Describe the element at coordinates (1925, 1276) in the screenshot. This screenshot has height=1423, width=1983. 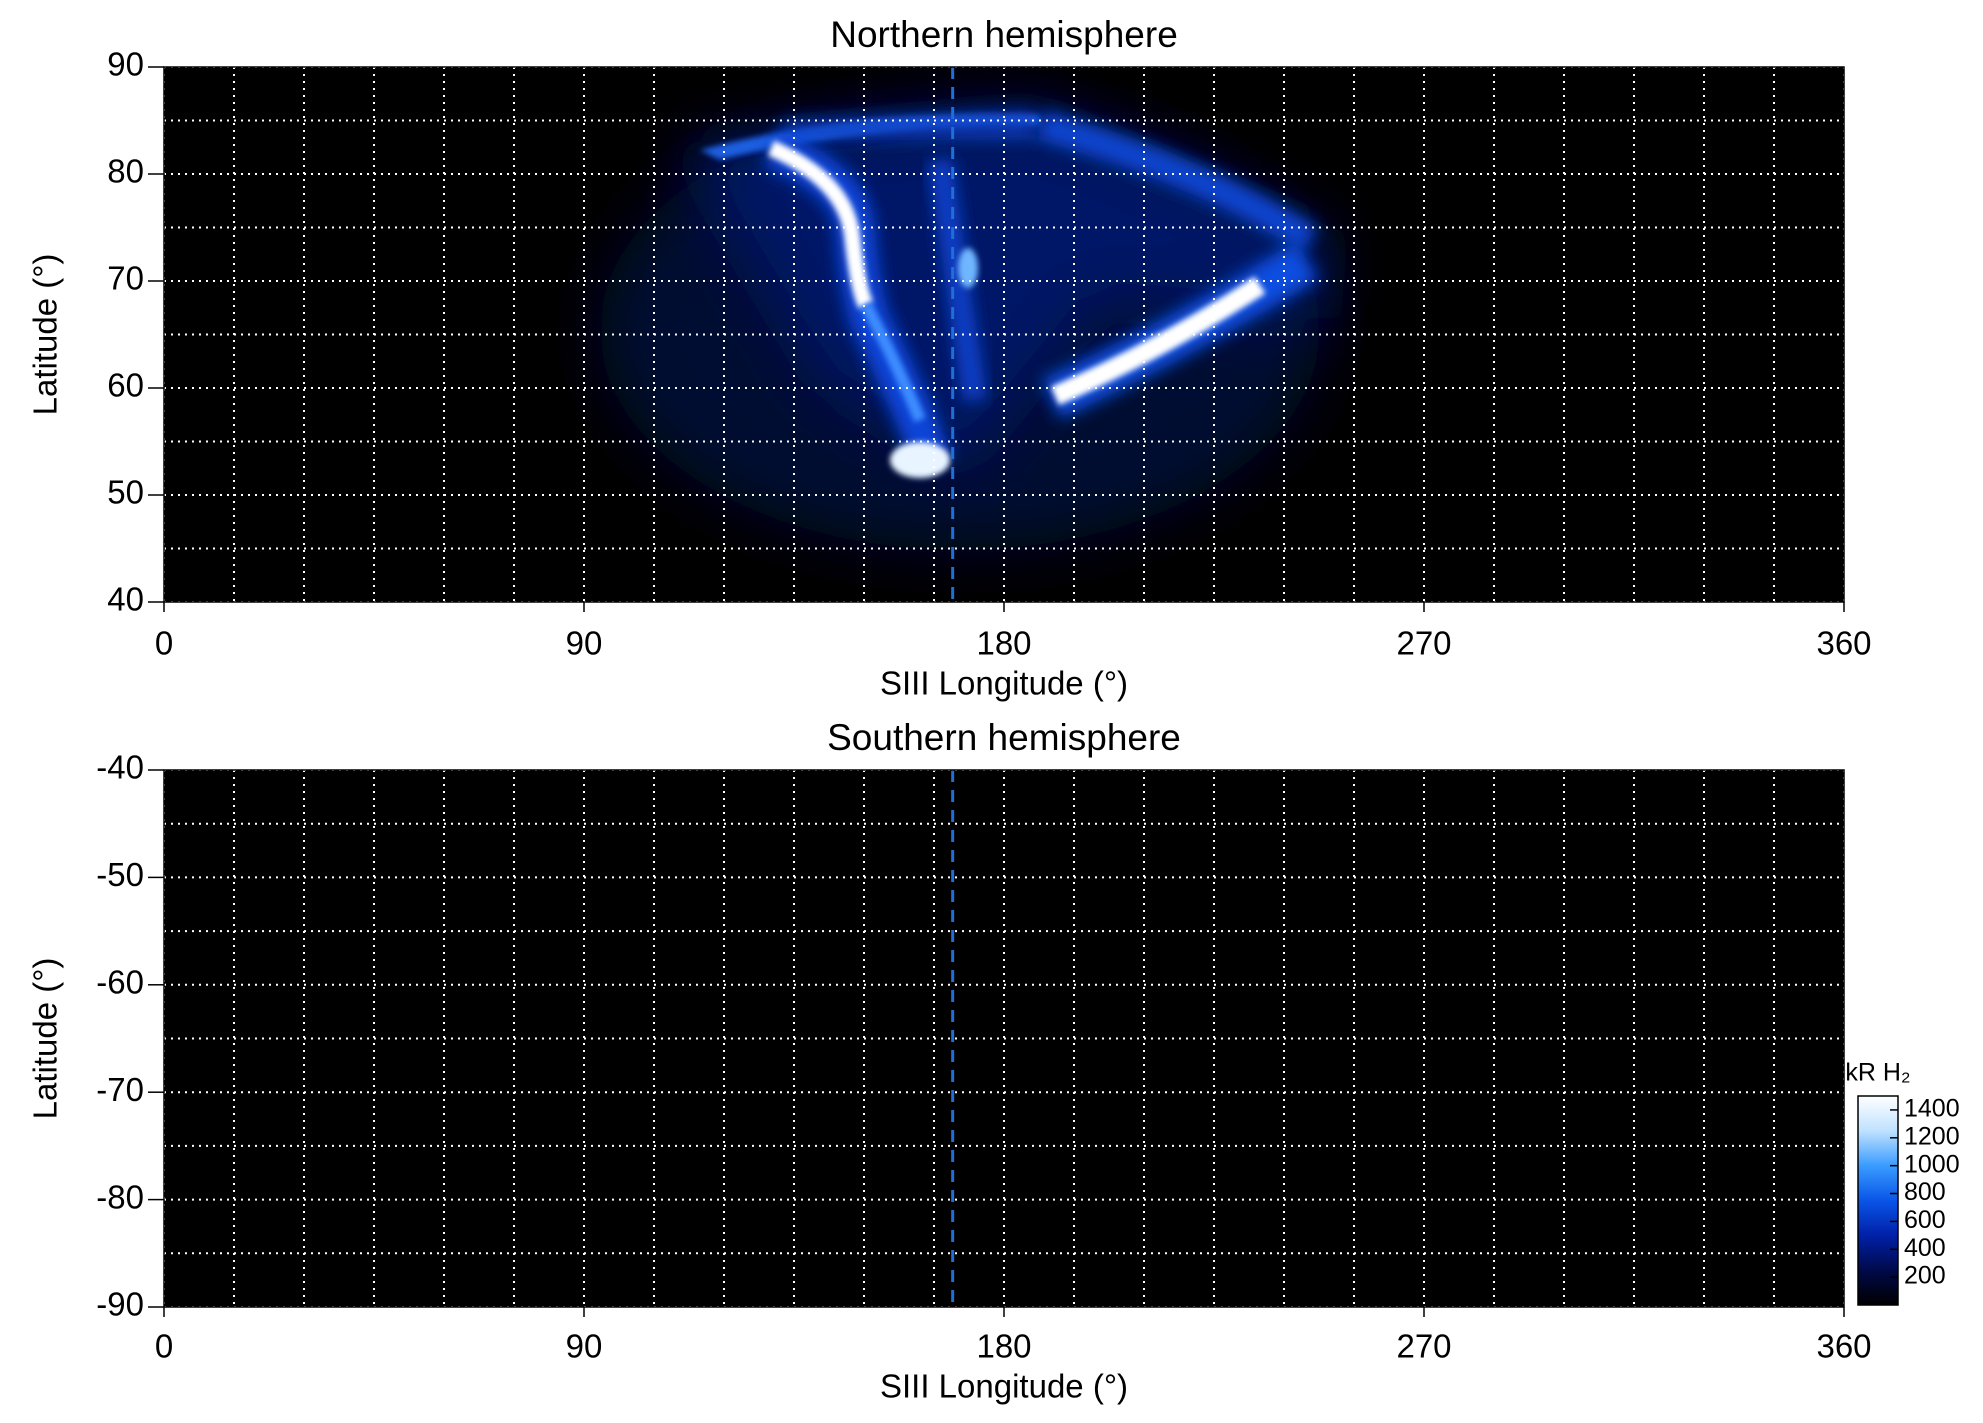
I see `colorbar-tick-label: 200` at that location.